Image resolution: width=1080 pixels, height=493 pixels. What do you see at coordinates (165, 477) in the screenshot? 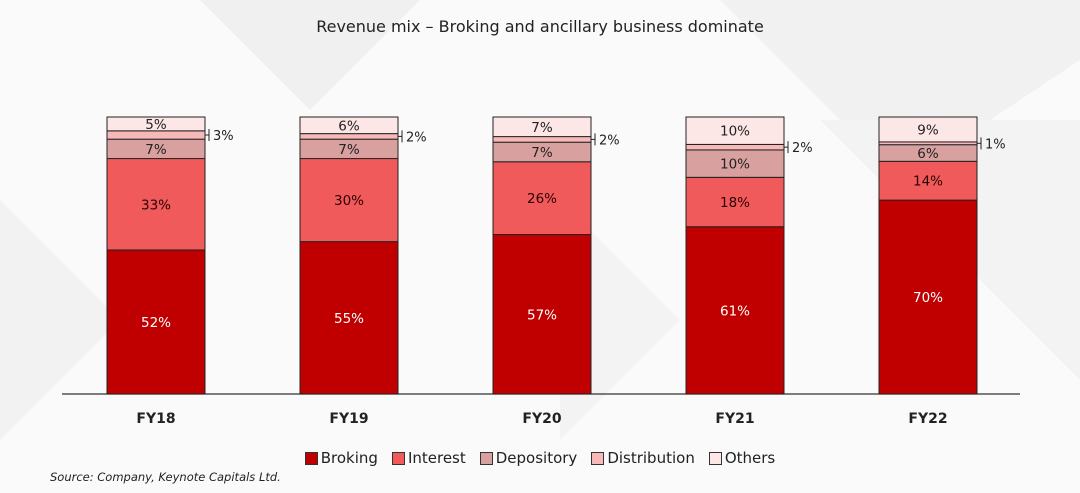
I see `source-note: Source: Company, Keynote Capitals Ltd.` at bounding box center [165, 477].